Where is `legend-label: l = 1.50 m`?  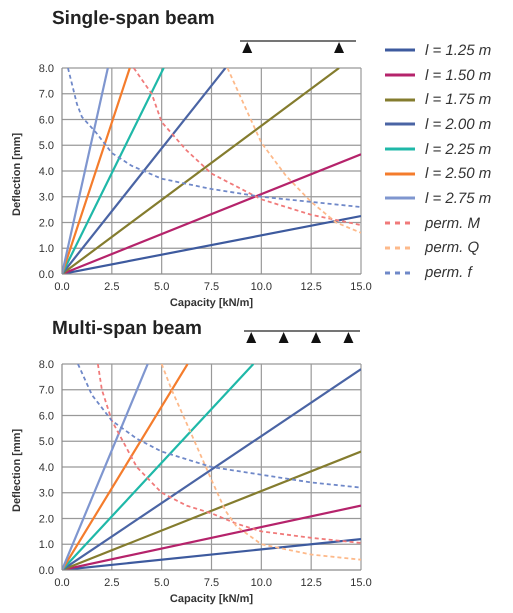 legend-label: l = 1.50 m is located at coordinates (458, 75).